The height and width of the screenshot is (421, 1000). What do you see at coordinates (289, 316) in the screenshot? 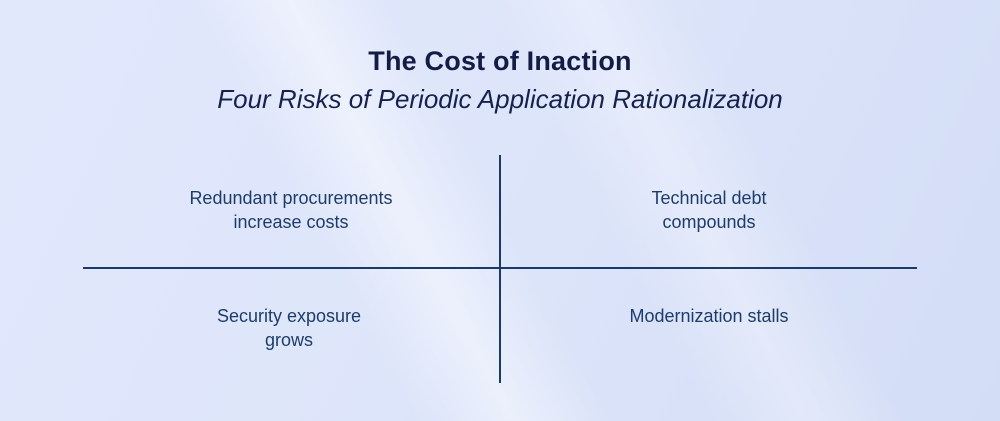
I see `quadrant-text-line: Security exposure` at bounding box center [289, 316].